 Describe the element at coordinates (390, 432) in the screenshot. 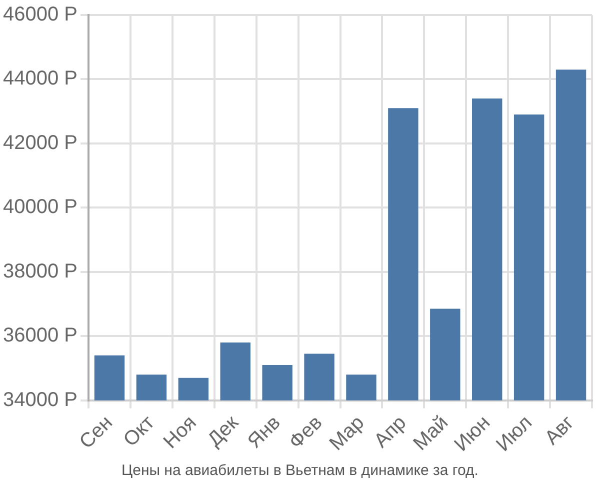

I see `x-tick-label: Апр` at that location.